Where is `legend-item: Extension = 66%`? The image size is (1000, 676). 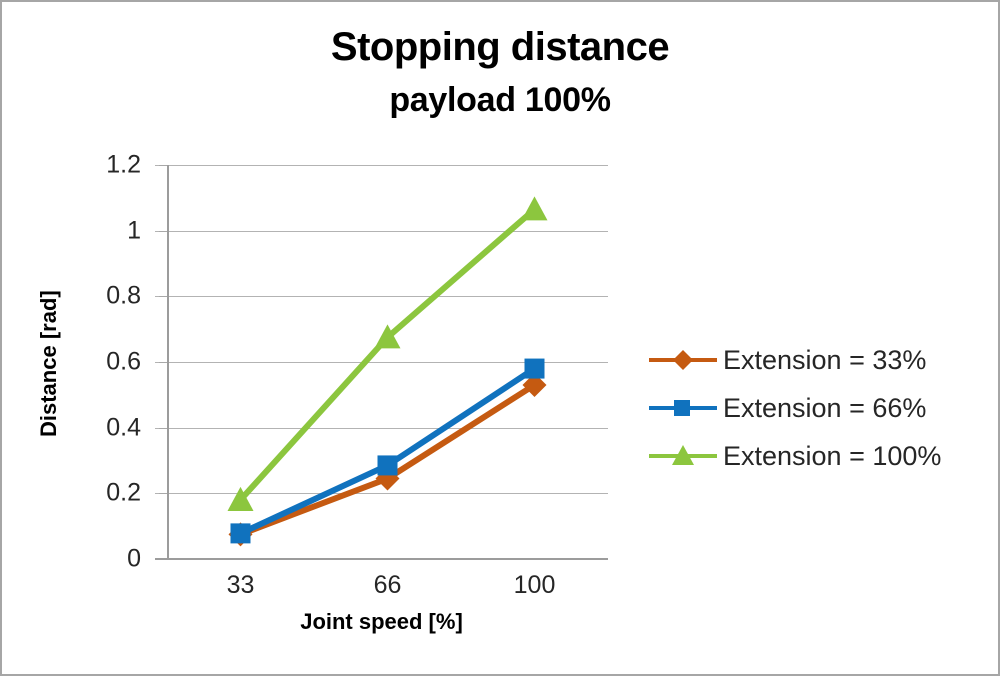
legend-item: Extension = 66% is located at coordinates (819, 408).